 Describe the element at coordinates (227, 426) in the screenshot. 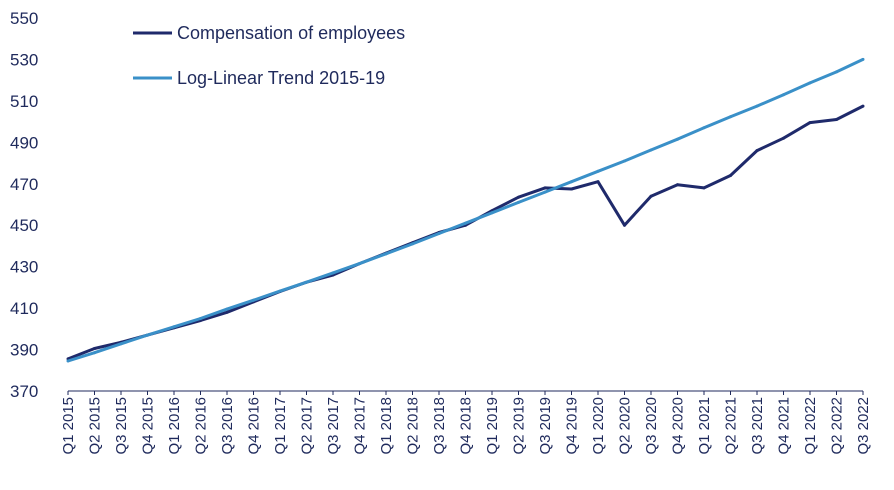

I see `x-tick-label: Q3 2016` at that location.